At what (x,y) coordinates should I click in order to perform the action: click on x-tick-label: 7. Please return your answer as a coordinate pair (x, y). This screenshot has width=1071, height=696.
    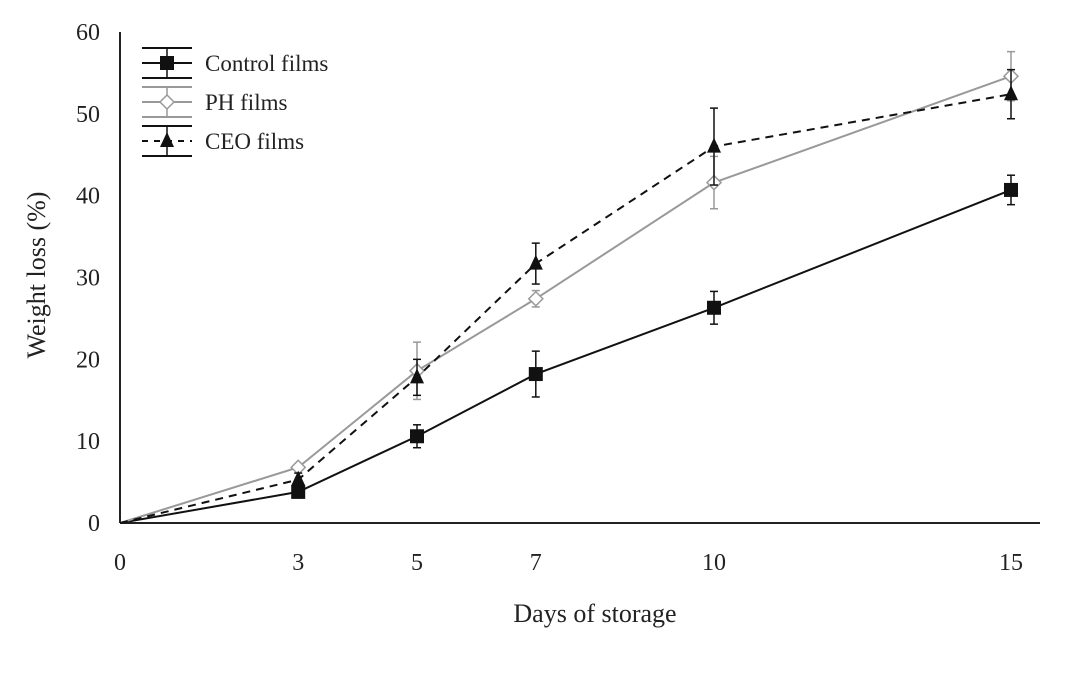
    Looking at the image, I should click on (536, 563).